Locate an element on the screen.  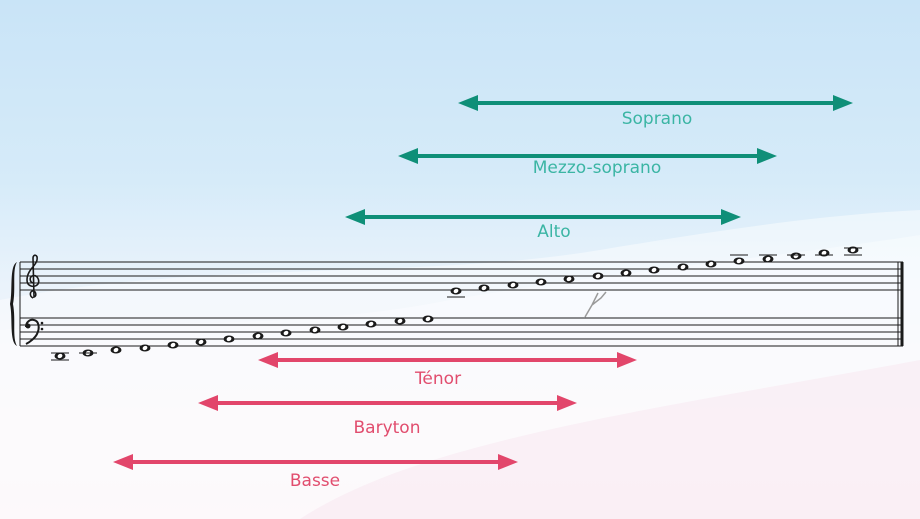
range-label-soprano: Soprano is located at coordinates (657, 119).